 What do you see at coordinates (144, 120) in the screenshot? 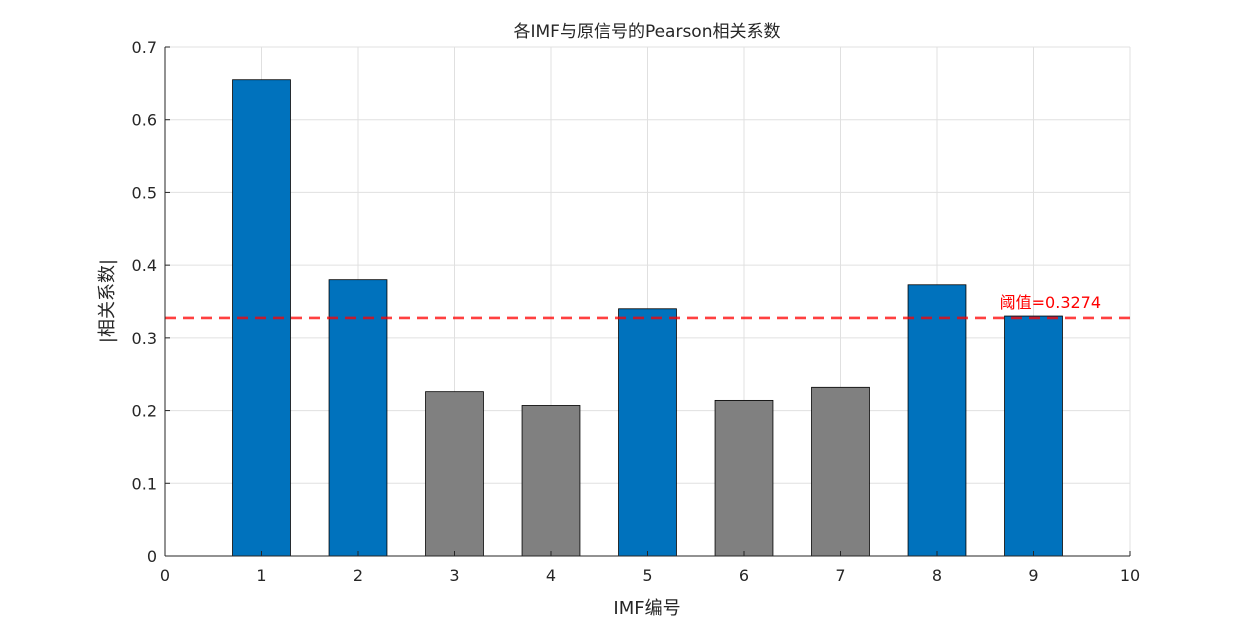
I see `y-tick-label: 0.6` at bounding box center [144, 120].